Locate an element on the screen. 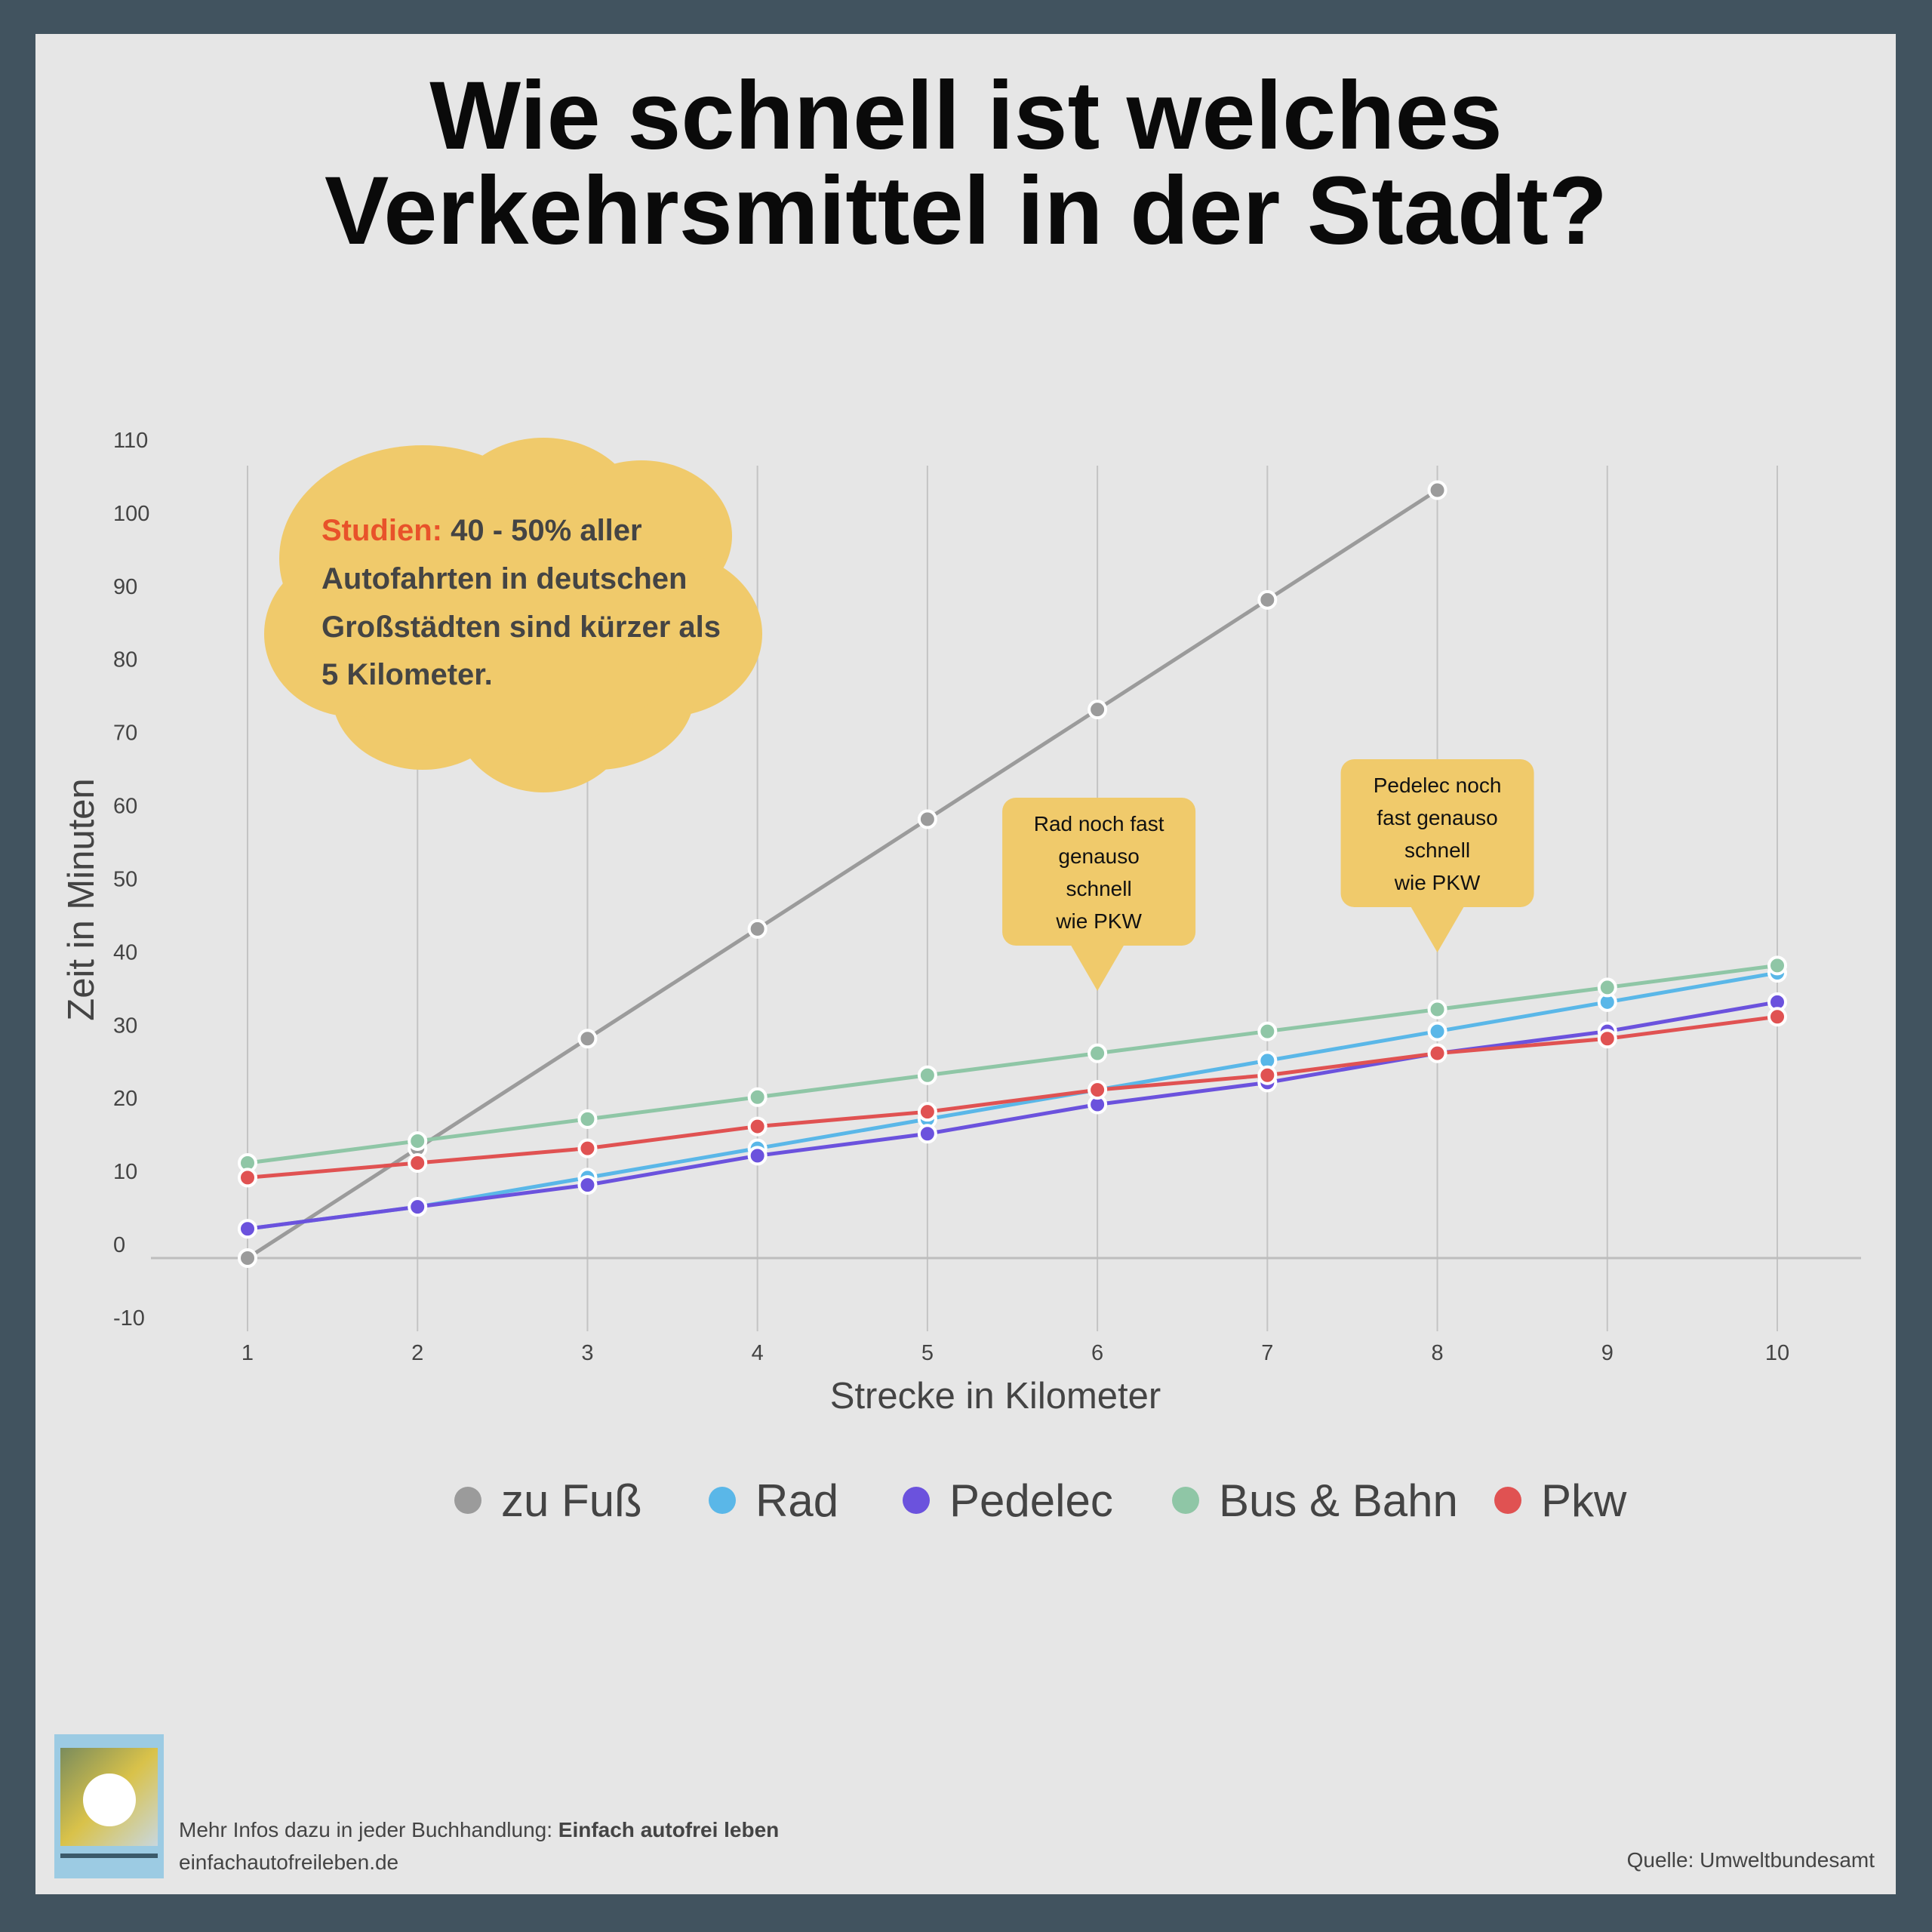 This screenshot has width=1932, height=1932. x-tick-label: 4 is located at coordinates (758, 1353).